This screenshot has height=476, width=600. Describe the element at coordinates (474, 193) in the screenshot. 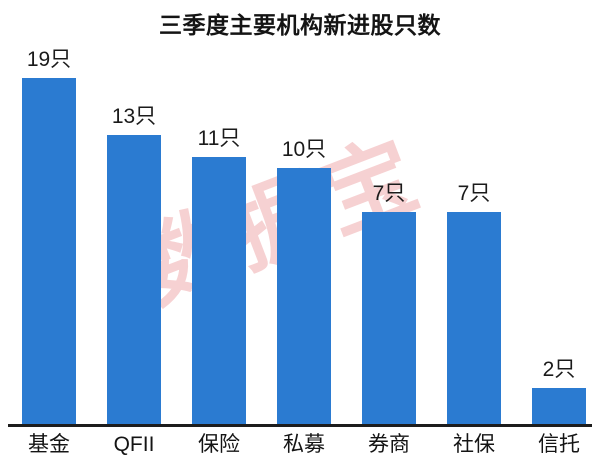

I see `bar-value-5: 7只` at that location.